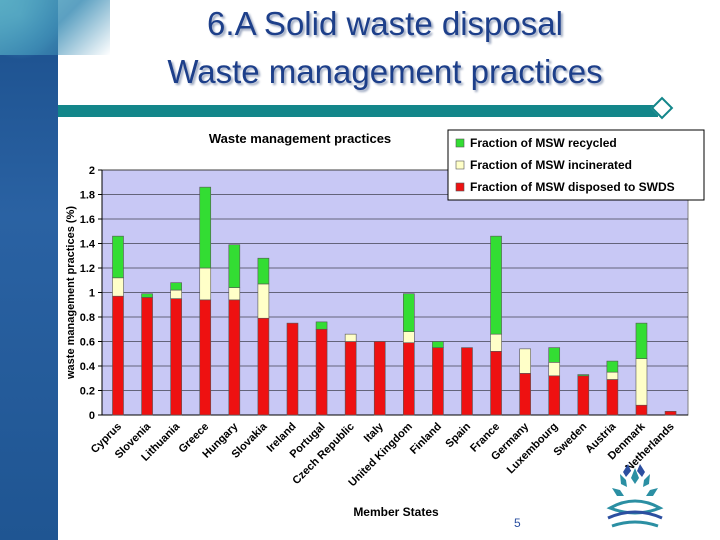  What do you see at coordinates (572, 187) in the screenshot?
I see `legend-label: Fraction of MSW disposed to SWDS` at bounding box center [572, 187].